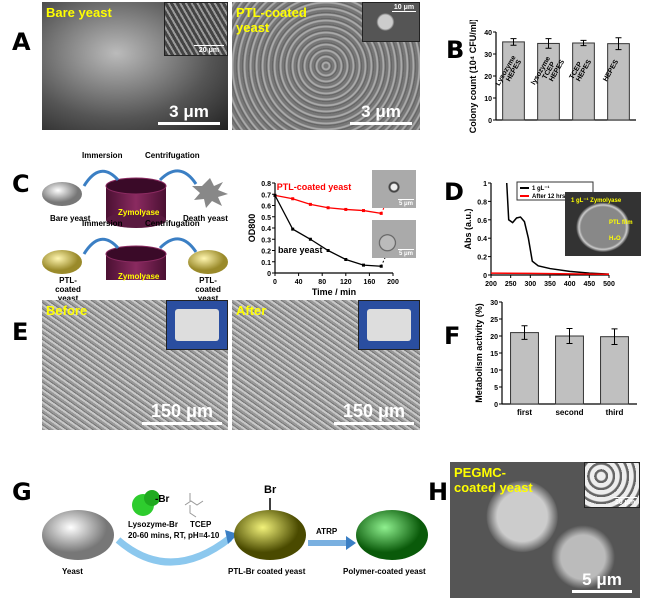  I want to click on sem-image-pegmc-yeast: PEGMC-coated yeast 20 μm 5 μm, so click(545, 530).